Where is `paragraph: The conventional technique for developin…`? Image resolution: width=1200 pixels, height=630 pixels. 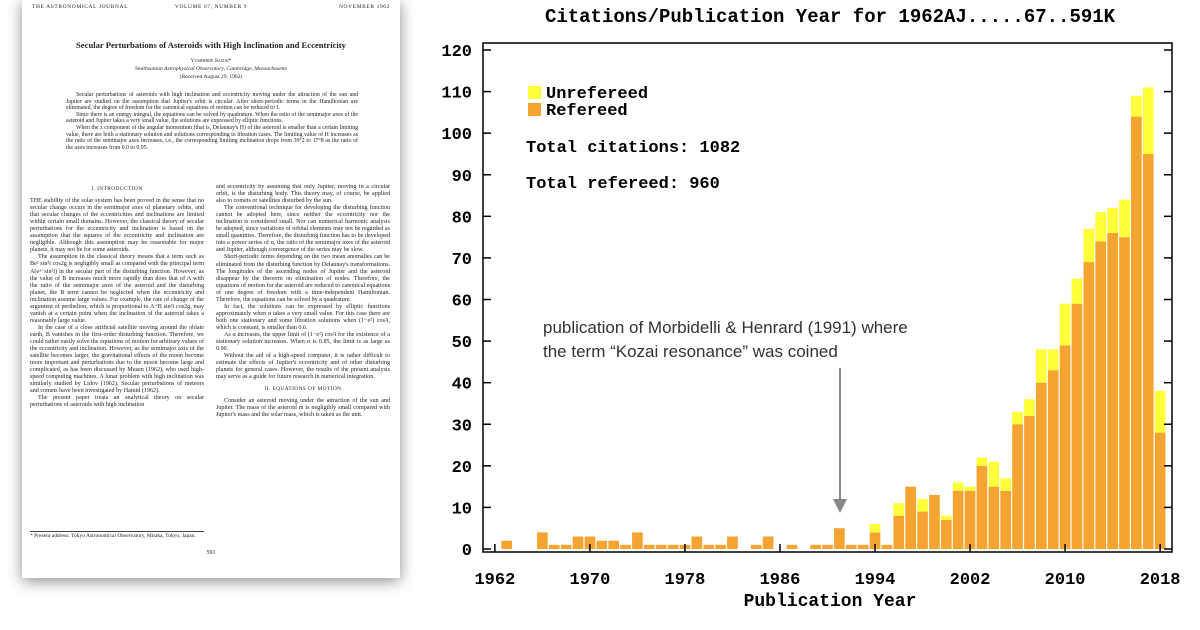 paragraph: The conventional technique for developin… is located at coordinates (303, 229).